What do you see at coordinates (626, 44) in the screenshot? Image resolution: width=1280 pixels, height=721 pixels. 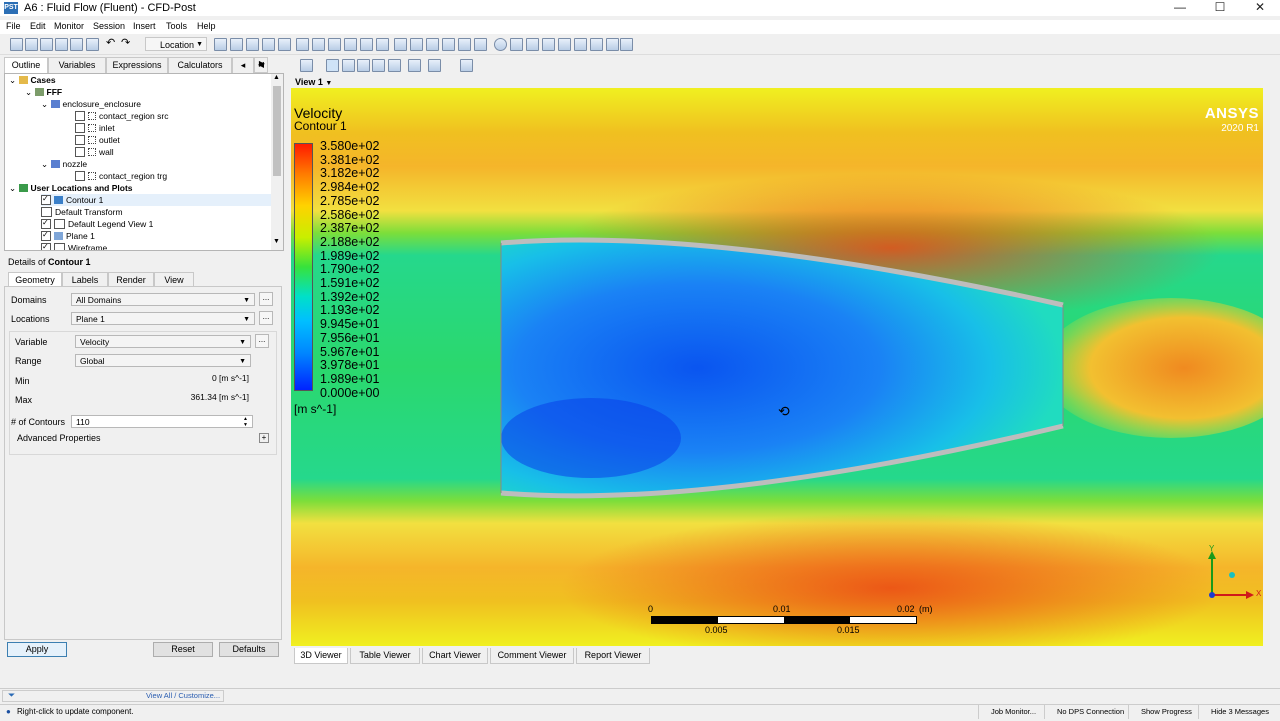 I see `command-editor-icon` at bounding box center [626, 44].